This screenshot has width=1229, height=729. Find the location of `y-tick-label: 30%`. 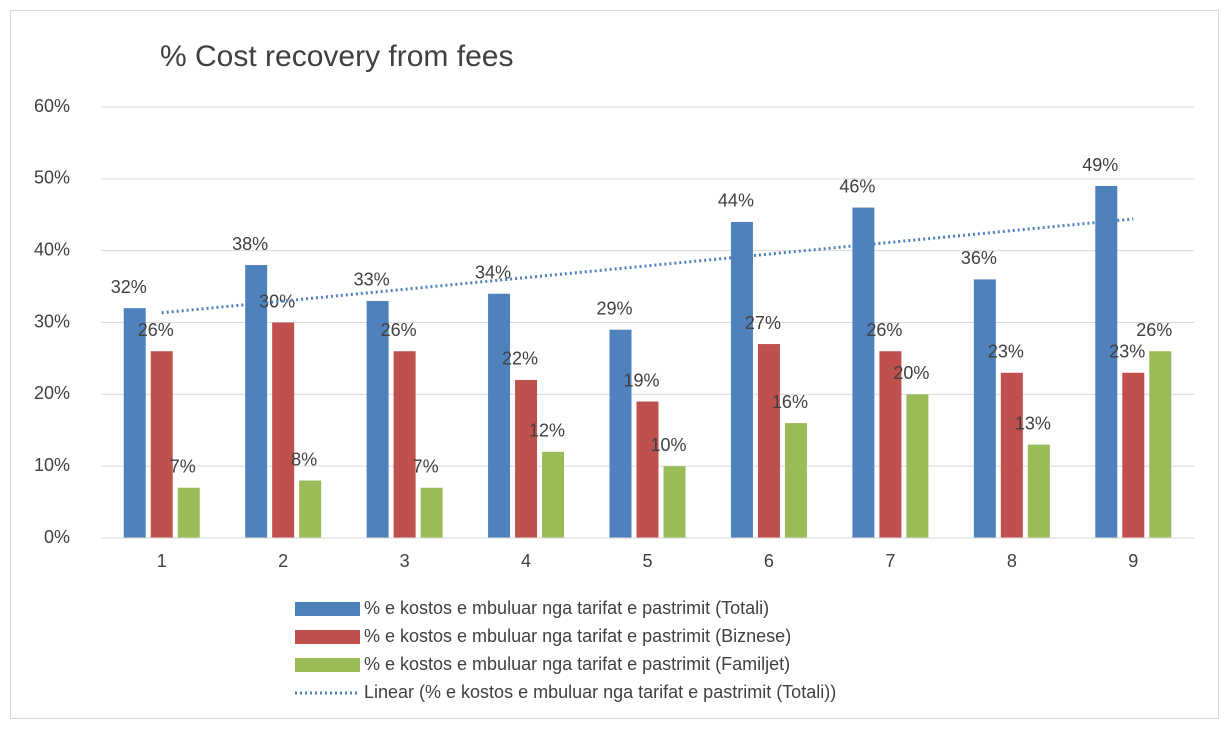

y-tick-label: 30% is located at coordinates (52, 321).